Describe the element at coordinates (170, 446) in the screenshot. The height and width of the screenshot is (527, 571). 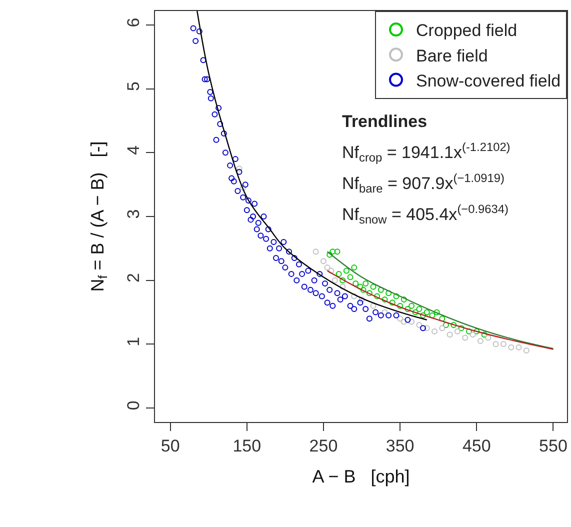
I see `x-tick-label: 50` at that location.